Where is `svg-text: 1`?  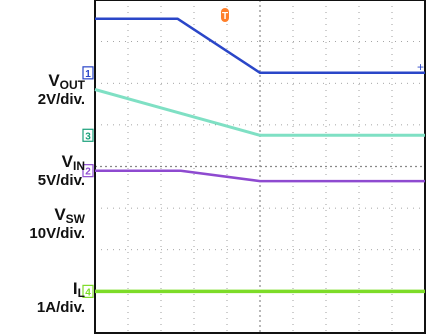
svg-text: 1 is located at coordinates (88, 74).